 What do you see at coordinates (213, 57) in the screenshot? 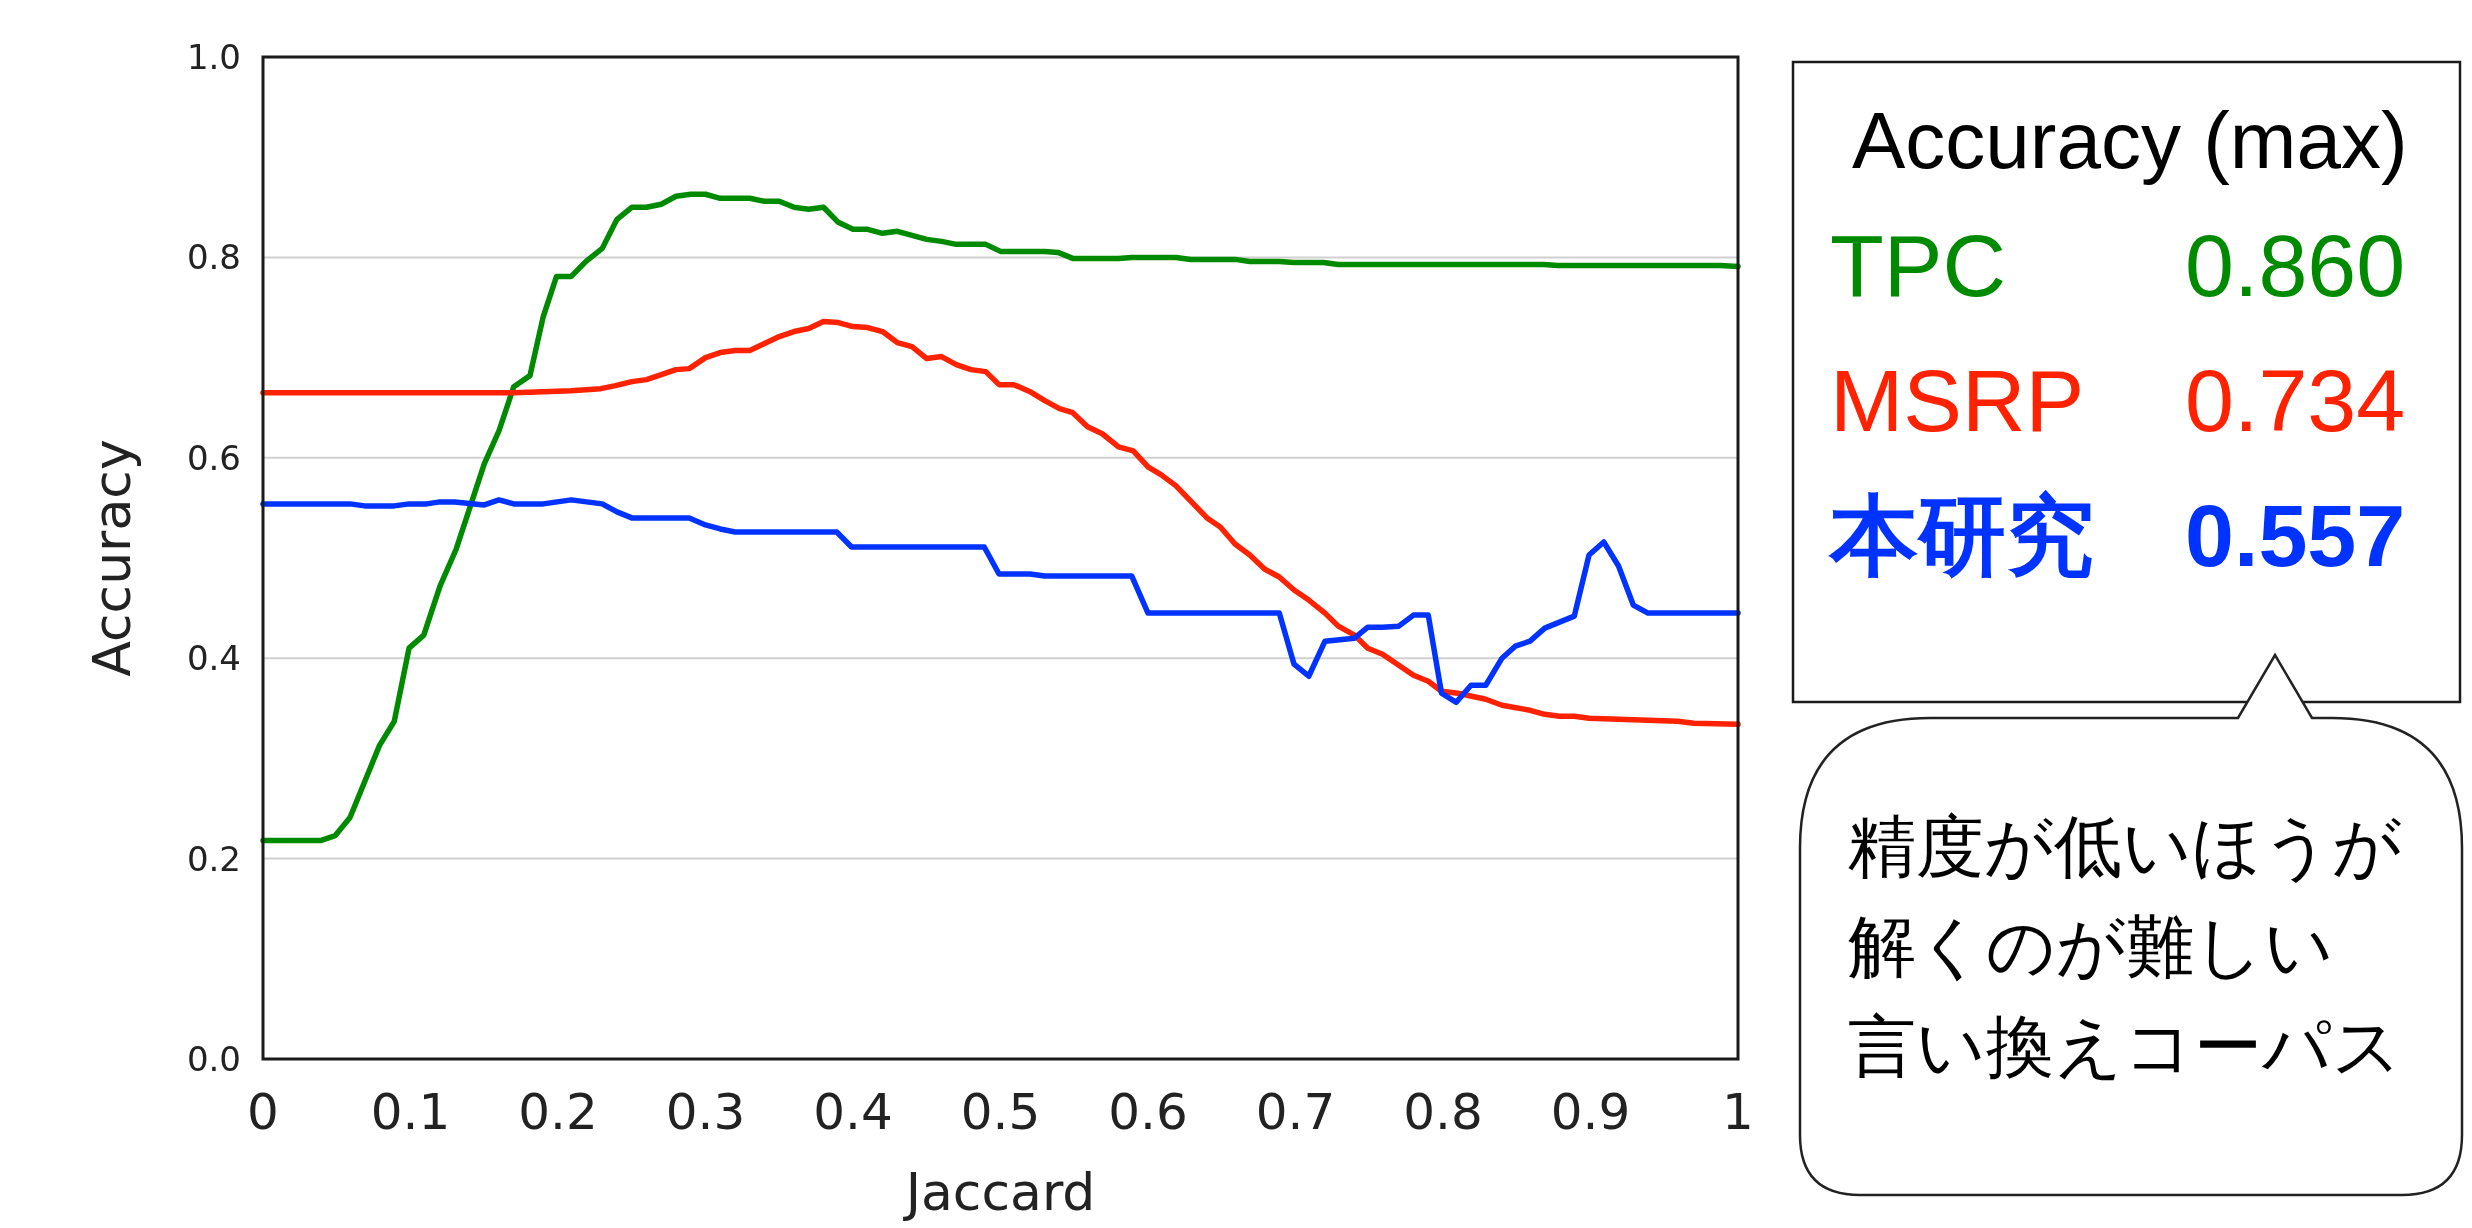
I see `y-tick-label: 1.0` at bounding box center [213, 57].